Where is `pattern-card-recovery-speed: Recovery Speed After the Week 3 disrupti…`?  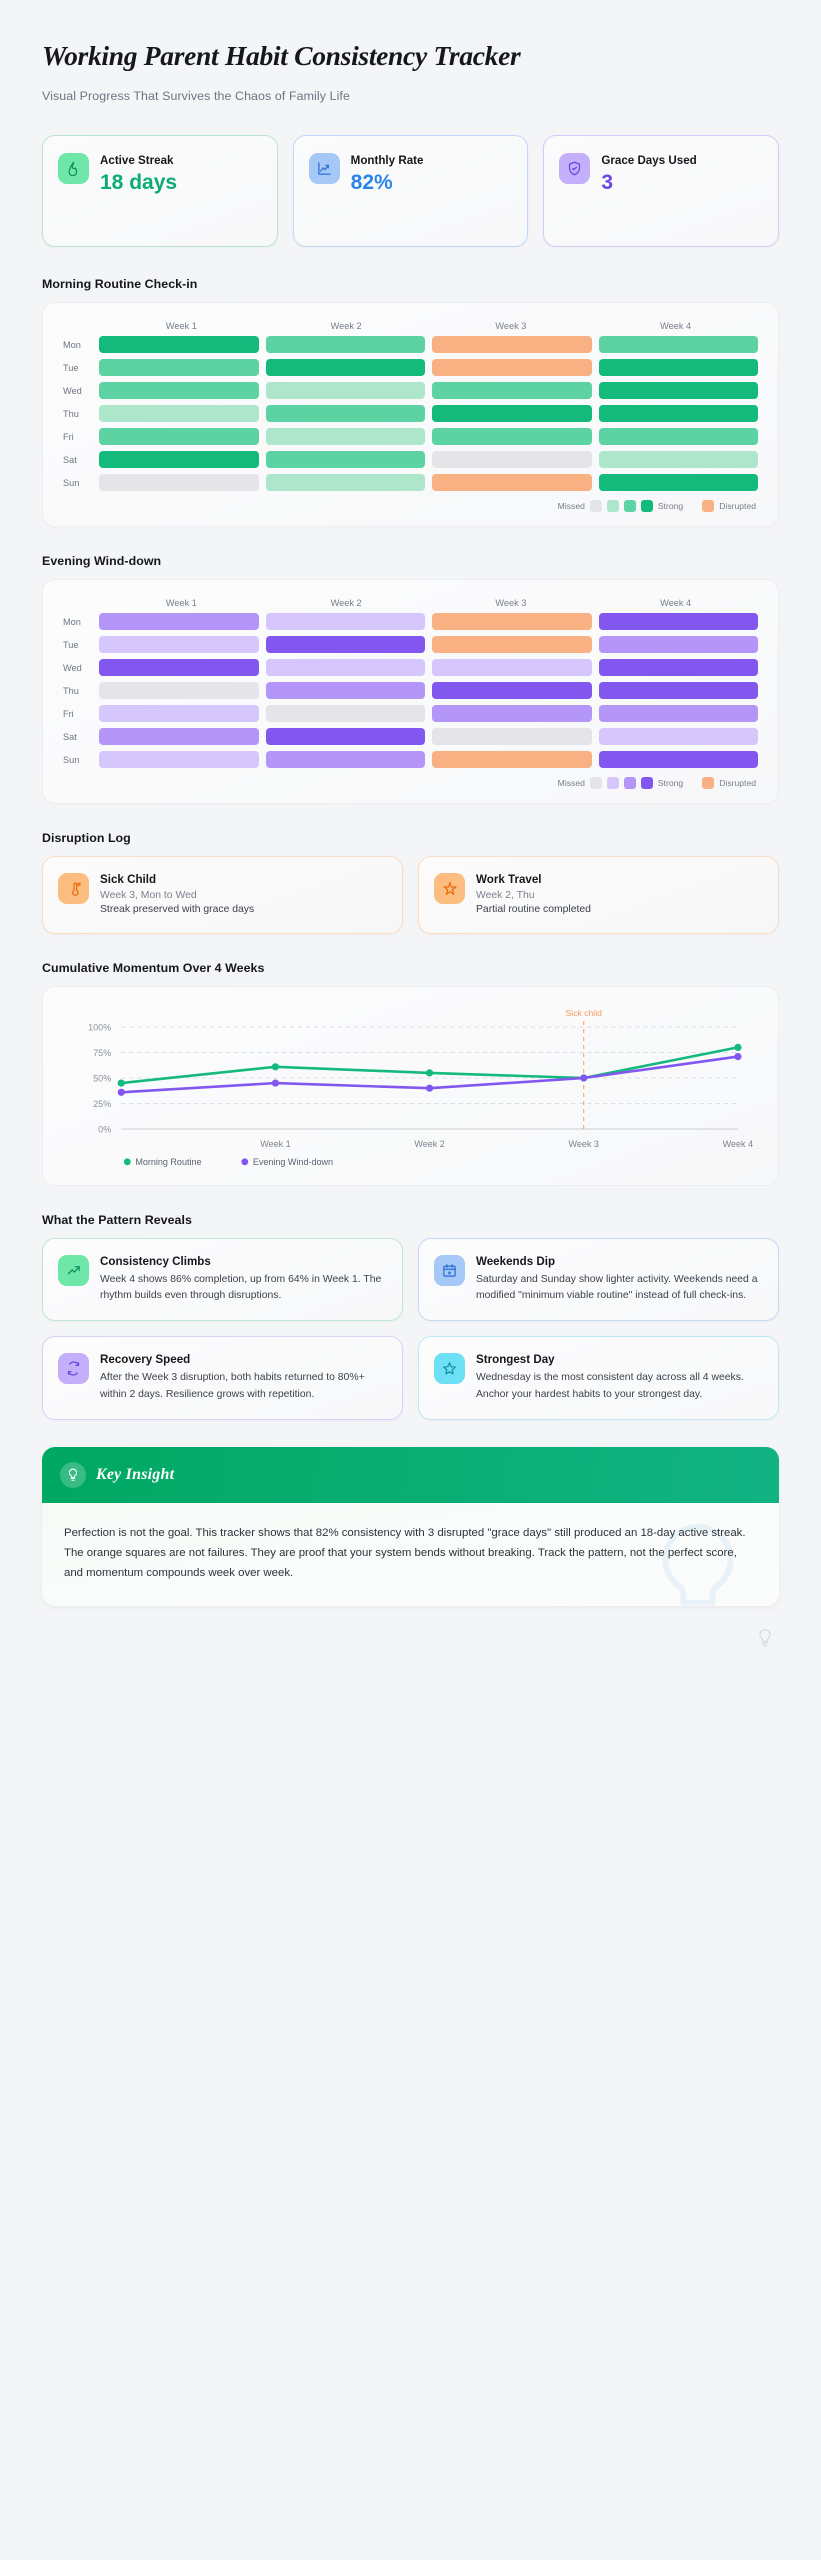 pattern-card-recovery-speed: Recovery Speed After the Week 3 disrupti… is located at coordinates (222, 1378).